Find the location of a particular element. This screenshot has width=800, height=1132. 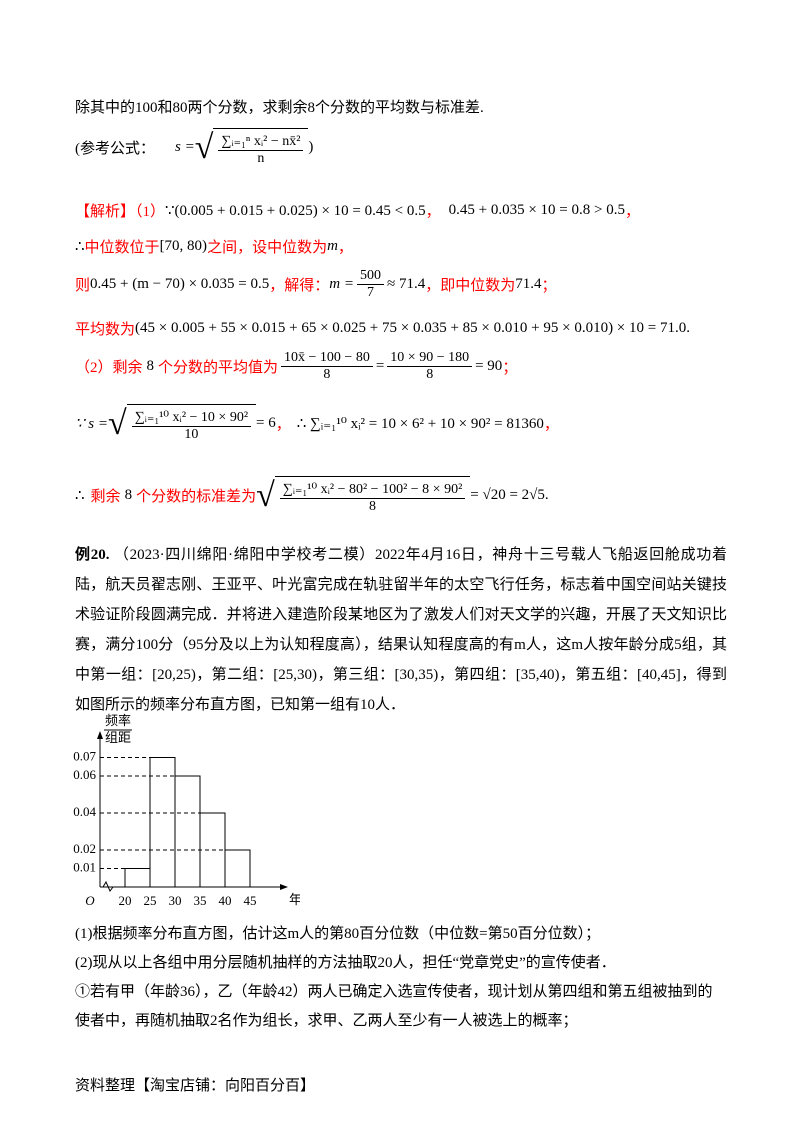

text: 个分数的标准差为 is located at coordinates (196, 497).